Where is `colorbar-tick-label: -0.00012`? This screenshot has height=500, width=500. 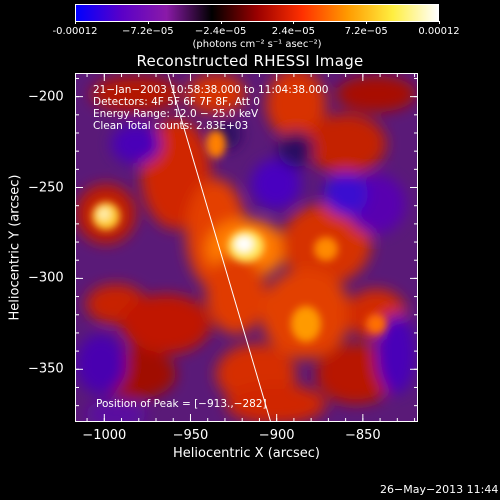 colorbar-tick-label: -0.00012 is located at coordinates (75, 31).